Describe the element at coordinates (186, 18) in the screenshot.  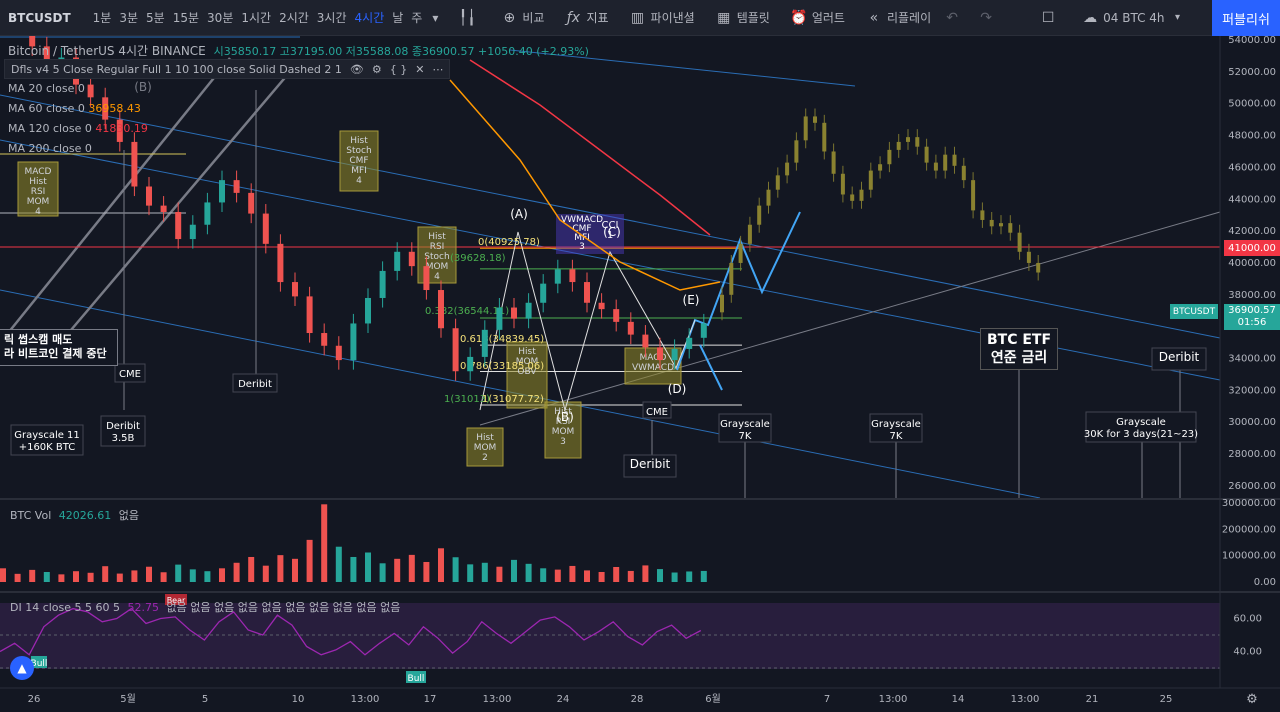
I see `interval-15분: 15분` at that location.